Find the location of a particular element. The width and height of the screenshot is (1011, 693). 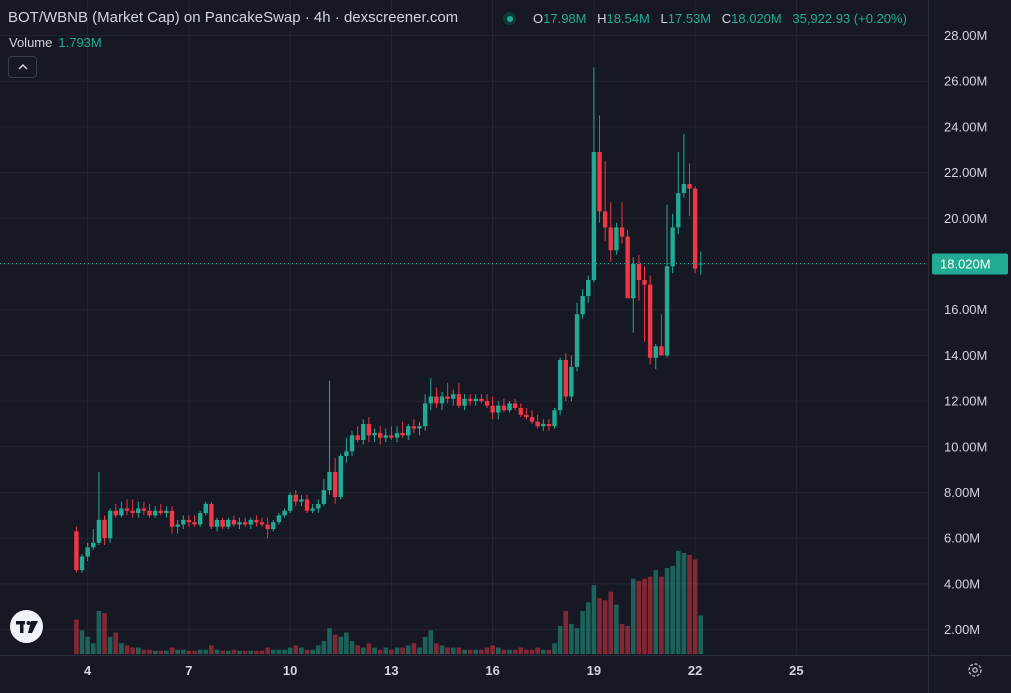

gear-icon is located at coordinates (975, 670).